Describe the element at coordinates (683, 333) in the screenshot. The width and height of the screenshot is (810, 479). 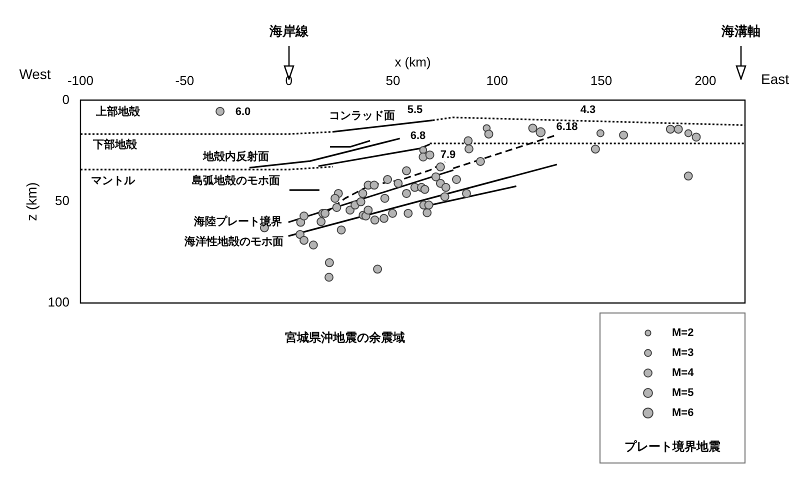
I see `legend-label: M=2` at that location.